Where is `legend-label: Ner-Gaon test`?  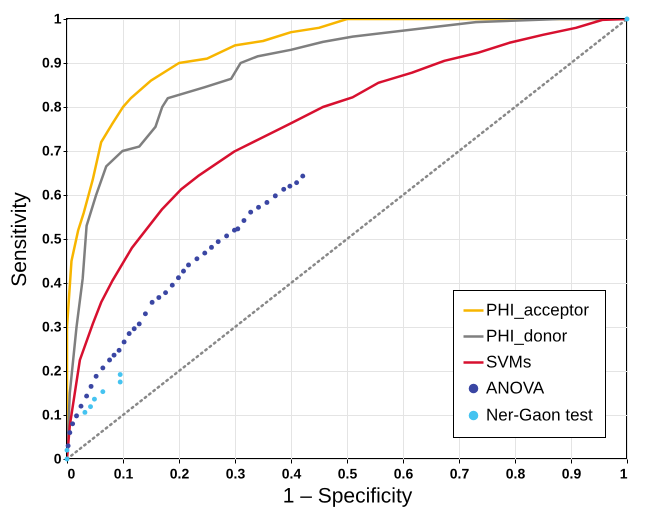 legend-label: Ner-Gaon test is located at coordinates (540, 415).